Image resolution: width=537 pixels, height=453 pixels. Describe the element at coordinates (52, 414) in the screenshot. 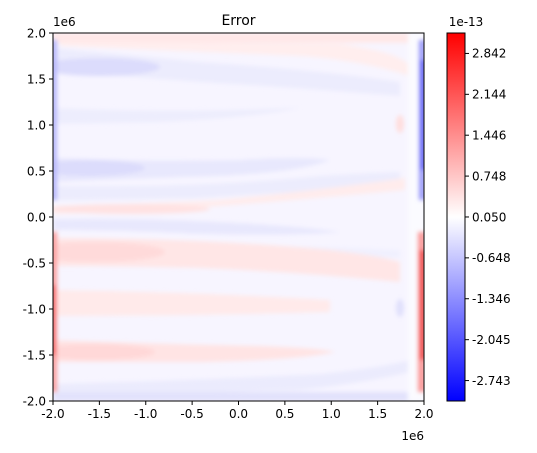

I see `x-tick-label: -2.0` at that location.